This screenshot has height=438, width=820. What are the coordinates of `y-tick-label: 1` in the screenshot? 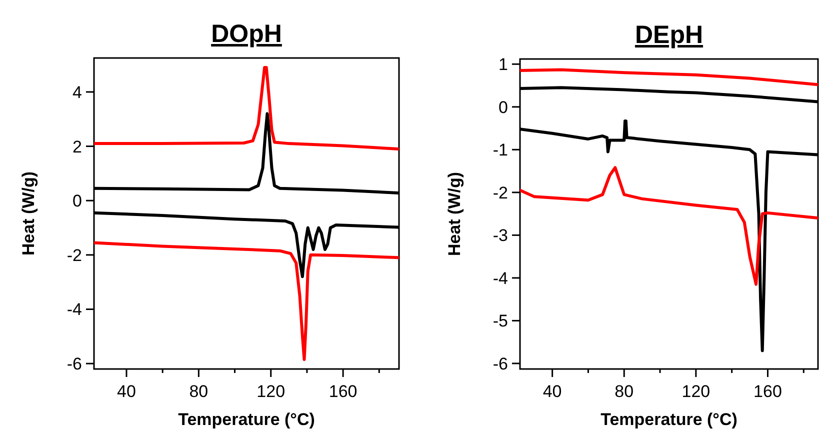 It's located at (503, 64).